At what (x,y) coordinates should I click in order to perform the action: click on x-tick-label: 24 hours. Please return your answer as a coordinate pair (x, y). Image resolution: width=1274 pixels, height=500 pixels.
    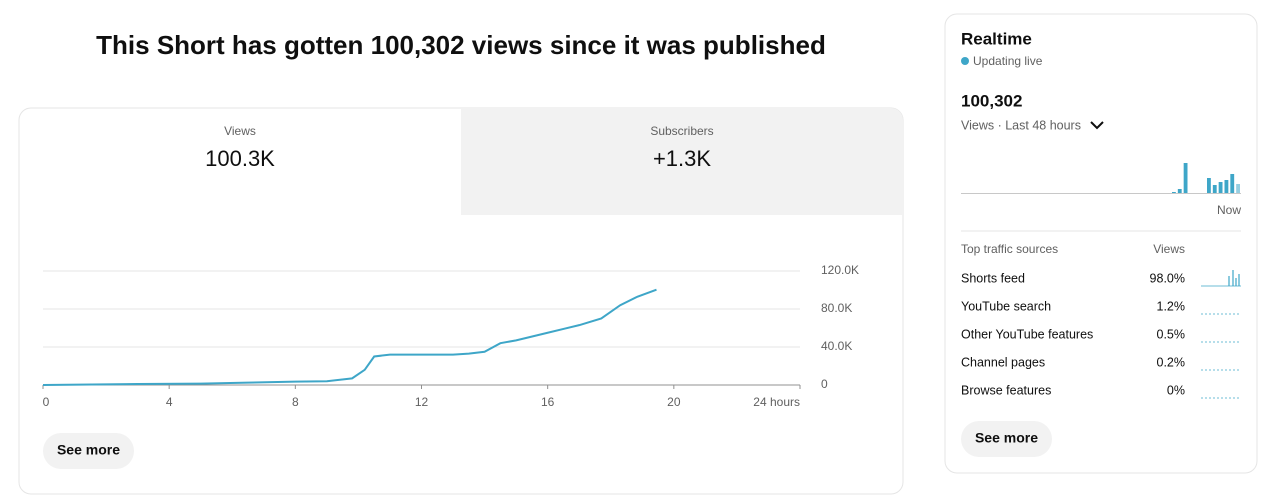
    Looking at the image, I should click on (776, 402).